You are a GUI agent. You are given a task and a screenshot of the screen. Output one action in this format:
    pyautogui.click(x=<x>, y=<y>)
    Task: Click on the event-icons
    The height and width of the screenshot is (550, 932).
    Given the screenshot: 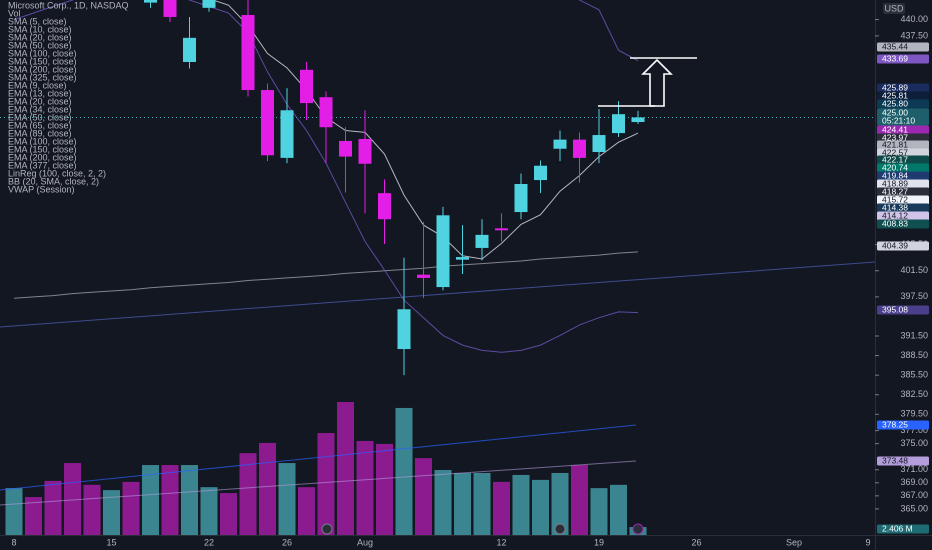 What is the action you would take?
    pyautogui.click(x=482, y=529)
    